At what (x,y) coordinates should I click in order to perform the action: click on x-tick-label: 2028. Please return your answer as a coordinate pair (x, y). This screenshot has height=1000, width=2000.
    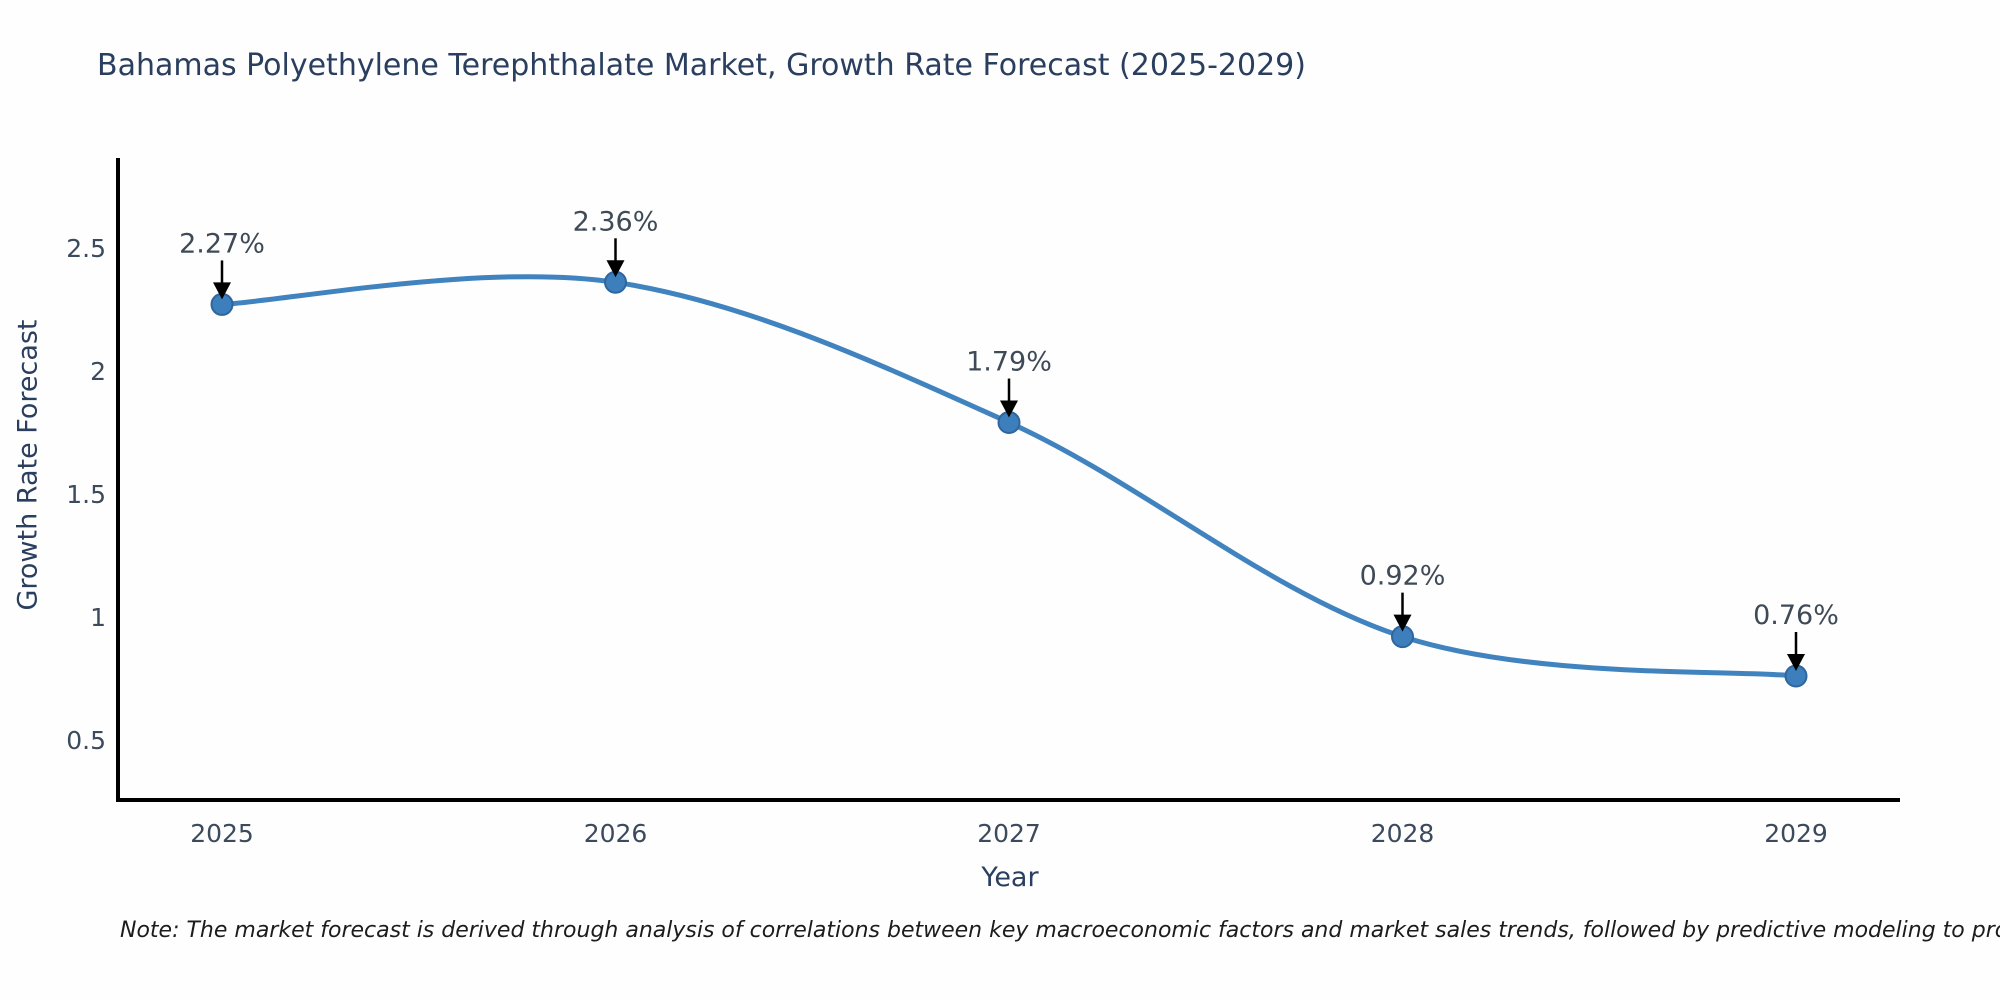
    Looking at the image, I should click on (1403, 833).